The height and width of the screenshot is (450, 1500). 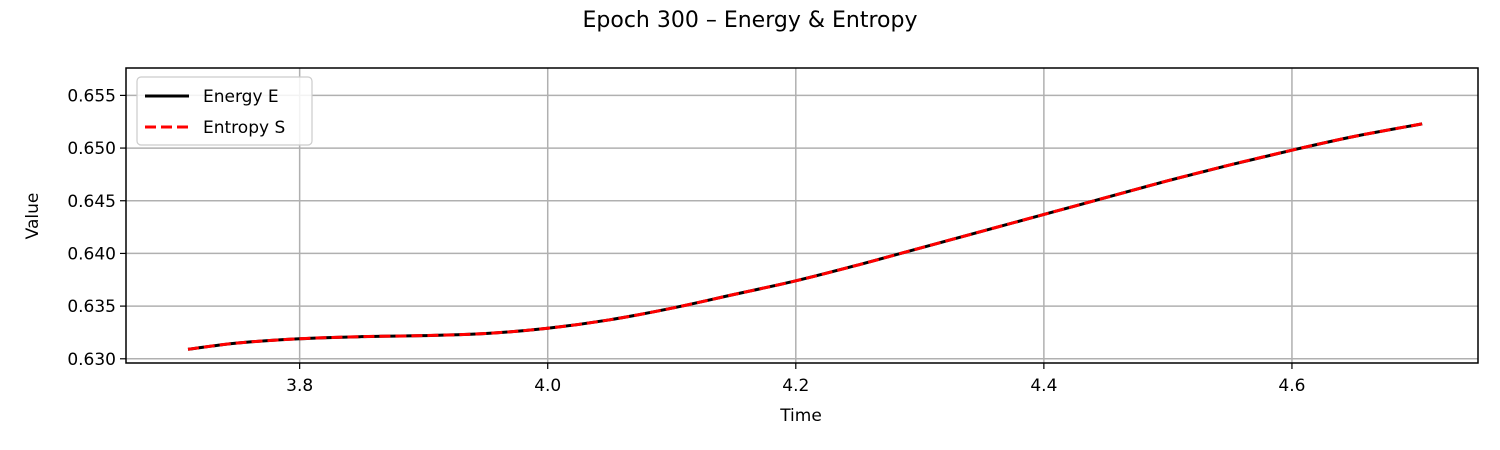 I want to click on y-tick-label: 0.630, so click(x=91, y=360).